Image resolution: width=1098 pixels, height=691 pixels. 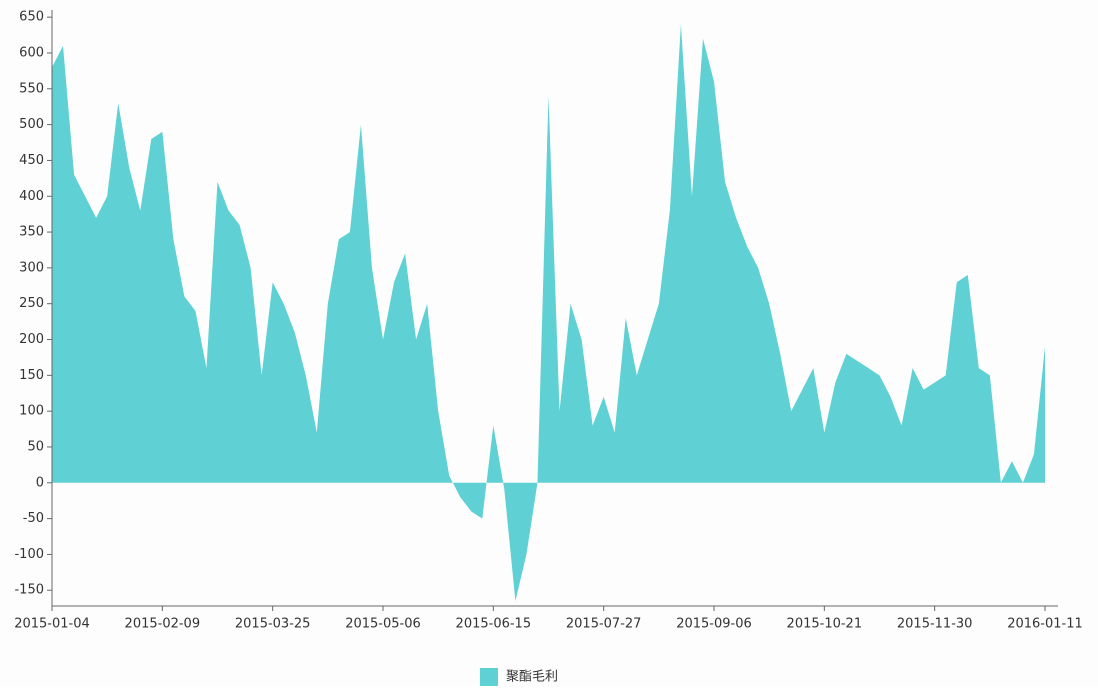 What do you see at coordinates (1045, 624) in the screenshot?
I see `x-tick-label: 2016-01-11` at bounding box center [1045, 624].